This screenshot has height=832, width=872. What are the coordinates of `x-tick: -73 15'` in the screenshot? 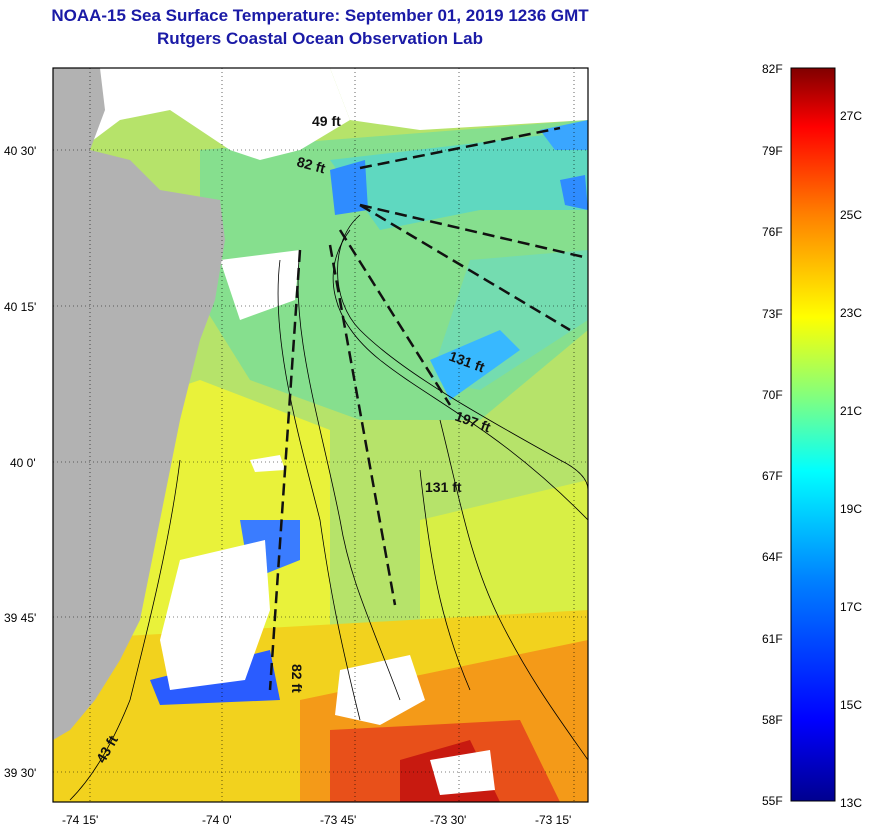 It's located at (553, 820).